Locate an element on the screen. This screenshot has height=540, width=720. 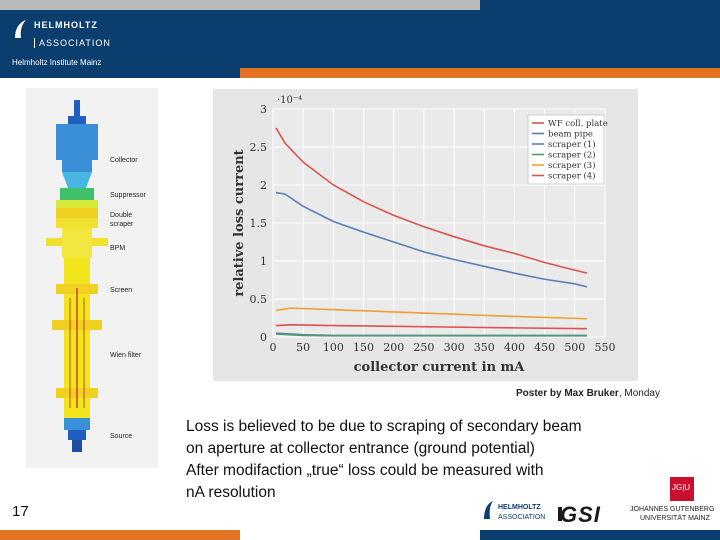
label-screen: Screen is located at coordinates (121, 290).